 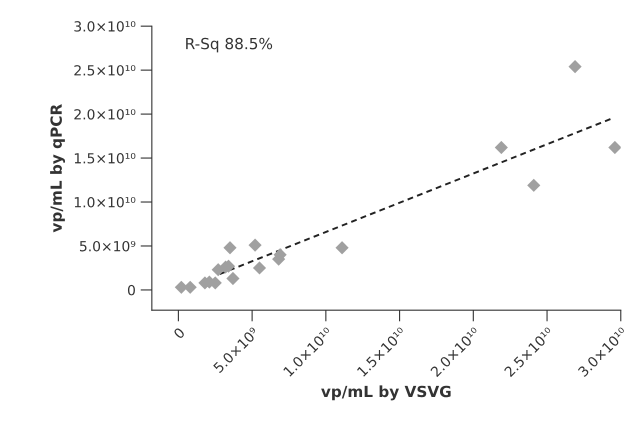 I want to click on y-tick-label: 0, so click(x=131, y=290).